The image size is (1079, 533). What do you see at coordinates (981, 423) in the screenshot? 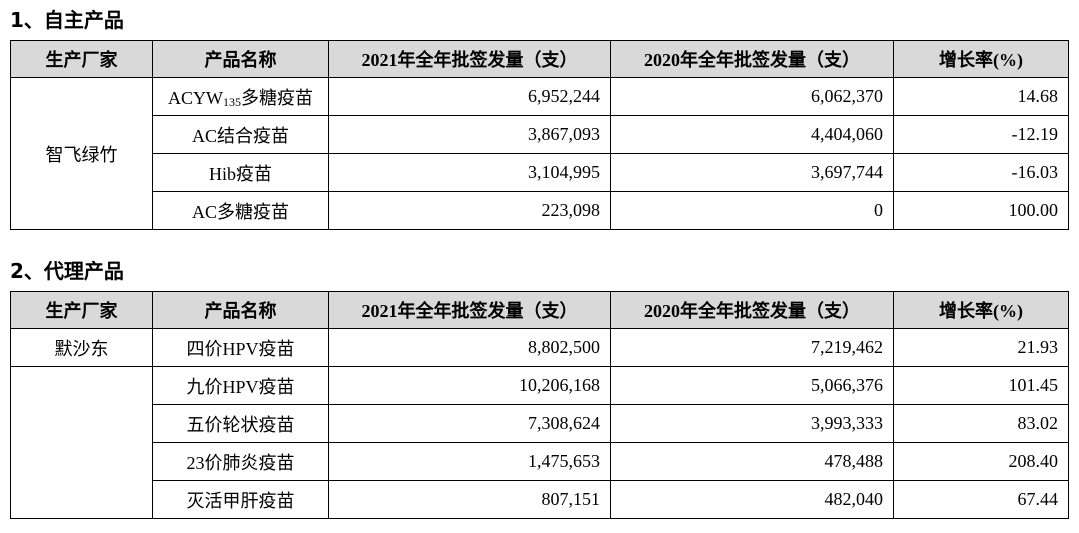
I see `number-cell: 83.02` at bounding box center [981, 423].